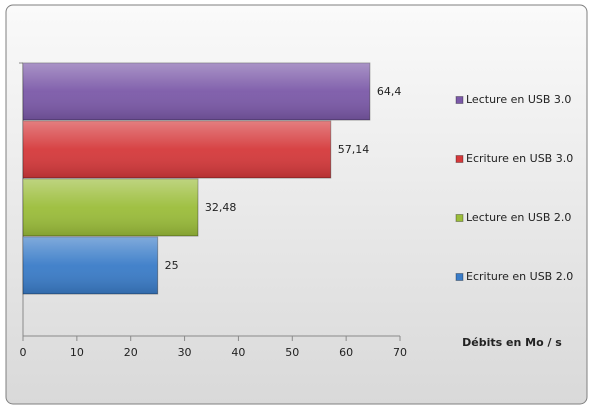 This screenshot has height=410, width=592. What do you see at coordinates (519, 158) in the screenshot?
I see `legend-label: Ecriture en USB 3.0` at bounding box center [519, 158].